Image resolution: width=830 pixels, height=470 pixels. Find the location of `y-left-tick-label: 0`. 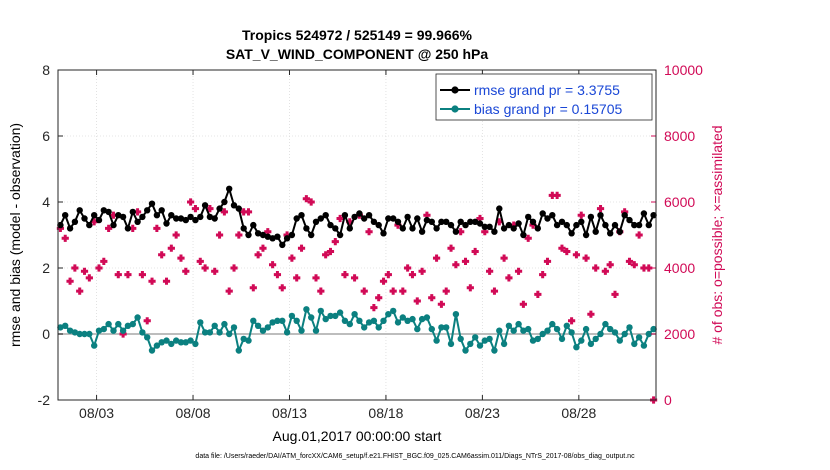

y-left-tick-label: 0 is located at coordinates (46, 334).